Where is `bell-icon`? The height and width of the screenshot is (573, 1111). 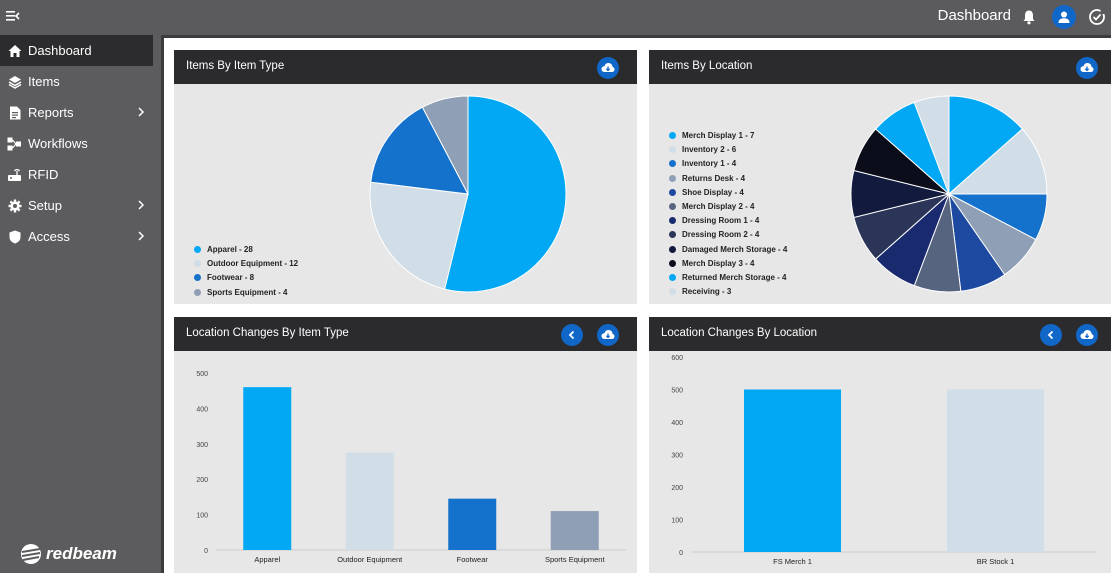
bell-icon is located at coordinates (1029, 17).